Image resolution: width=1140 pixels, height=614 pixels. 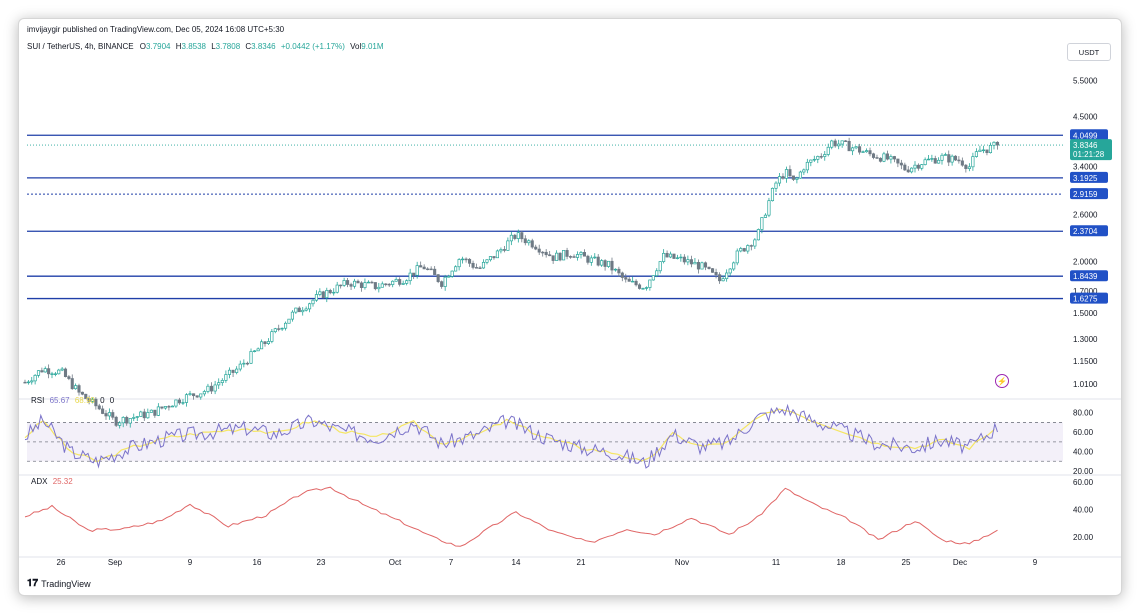 What do you see at coordinates (52, 481) in the screenshot?
I see `adx-legend: ADX 25.32` at bounding box center [52, 481].